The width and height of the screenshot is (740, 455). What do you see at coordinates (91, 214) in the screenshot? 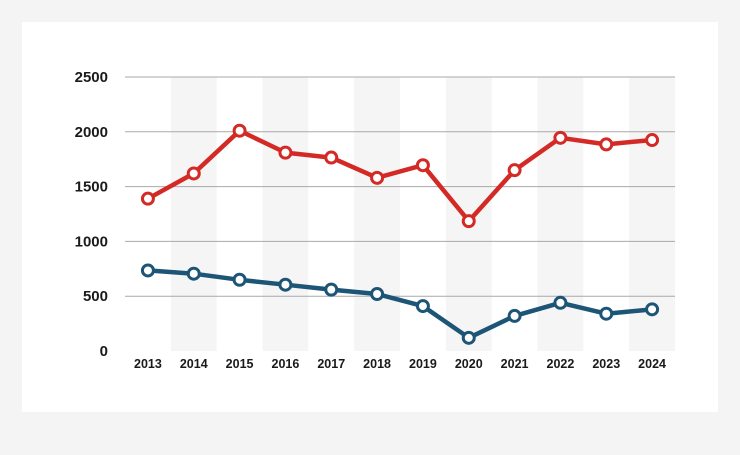
I see `y-axis-ticks: 0 500 1000 1500 2000 2500` at bounding box center [91, 214].